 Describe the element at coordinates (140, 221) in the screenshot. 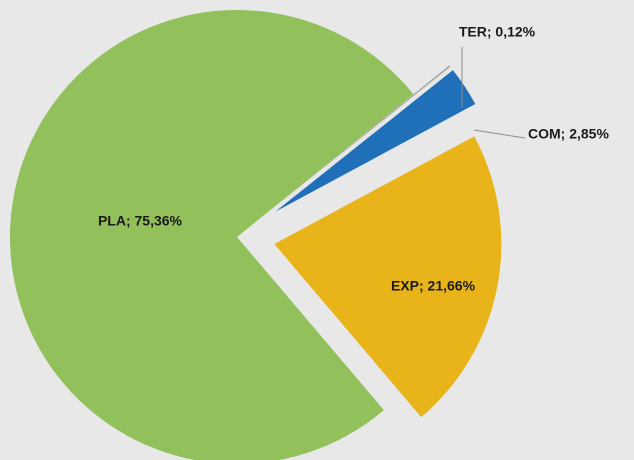

I see `data-label: PLA; 75,36%` at that location.